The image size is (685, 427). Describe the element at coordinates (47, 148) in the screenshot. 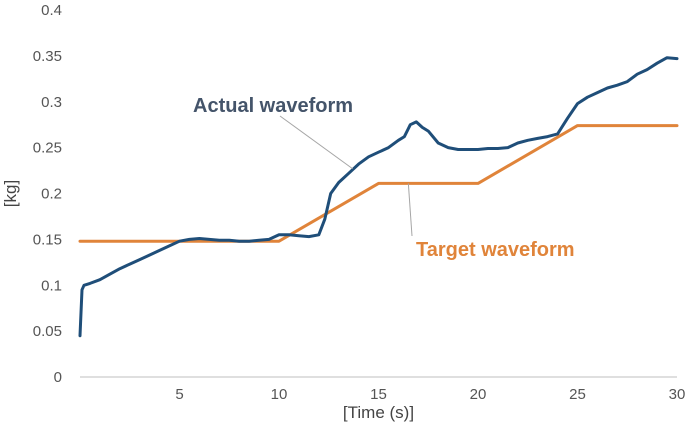

I see `y-tick-label: 0.25` at that location.